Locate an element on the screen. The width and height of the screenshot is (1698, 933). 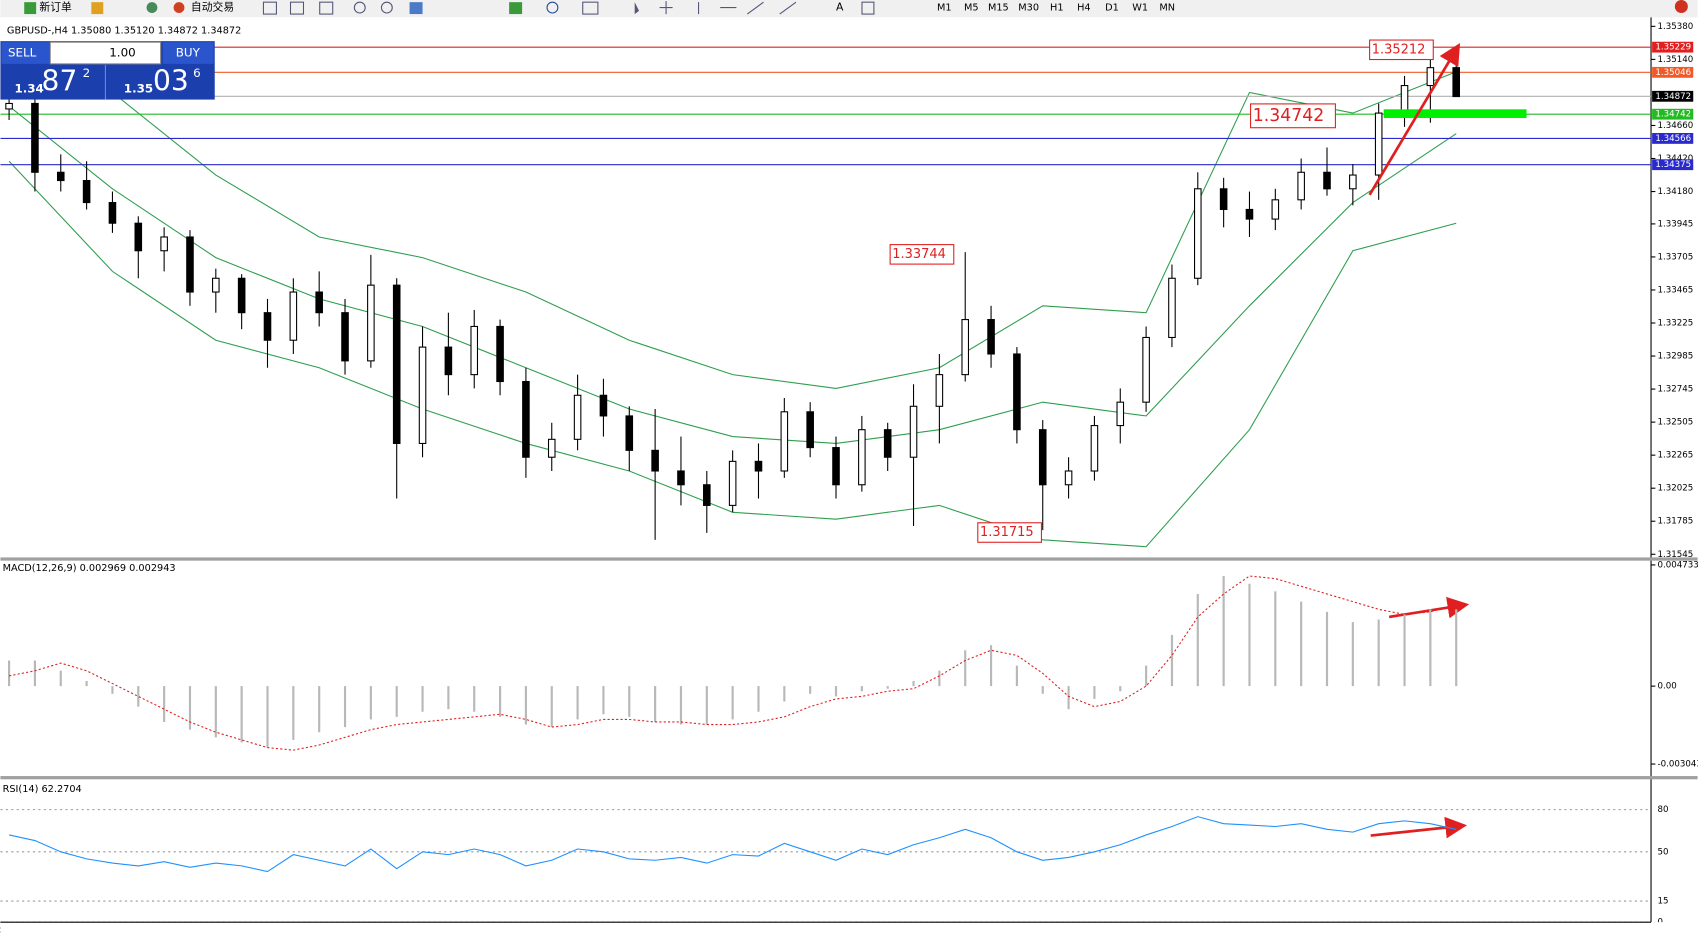
label-tool is located at coordinates (868, 8).